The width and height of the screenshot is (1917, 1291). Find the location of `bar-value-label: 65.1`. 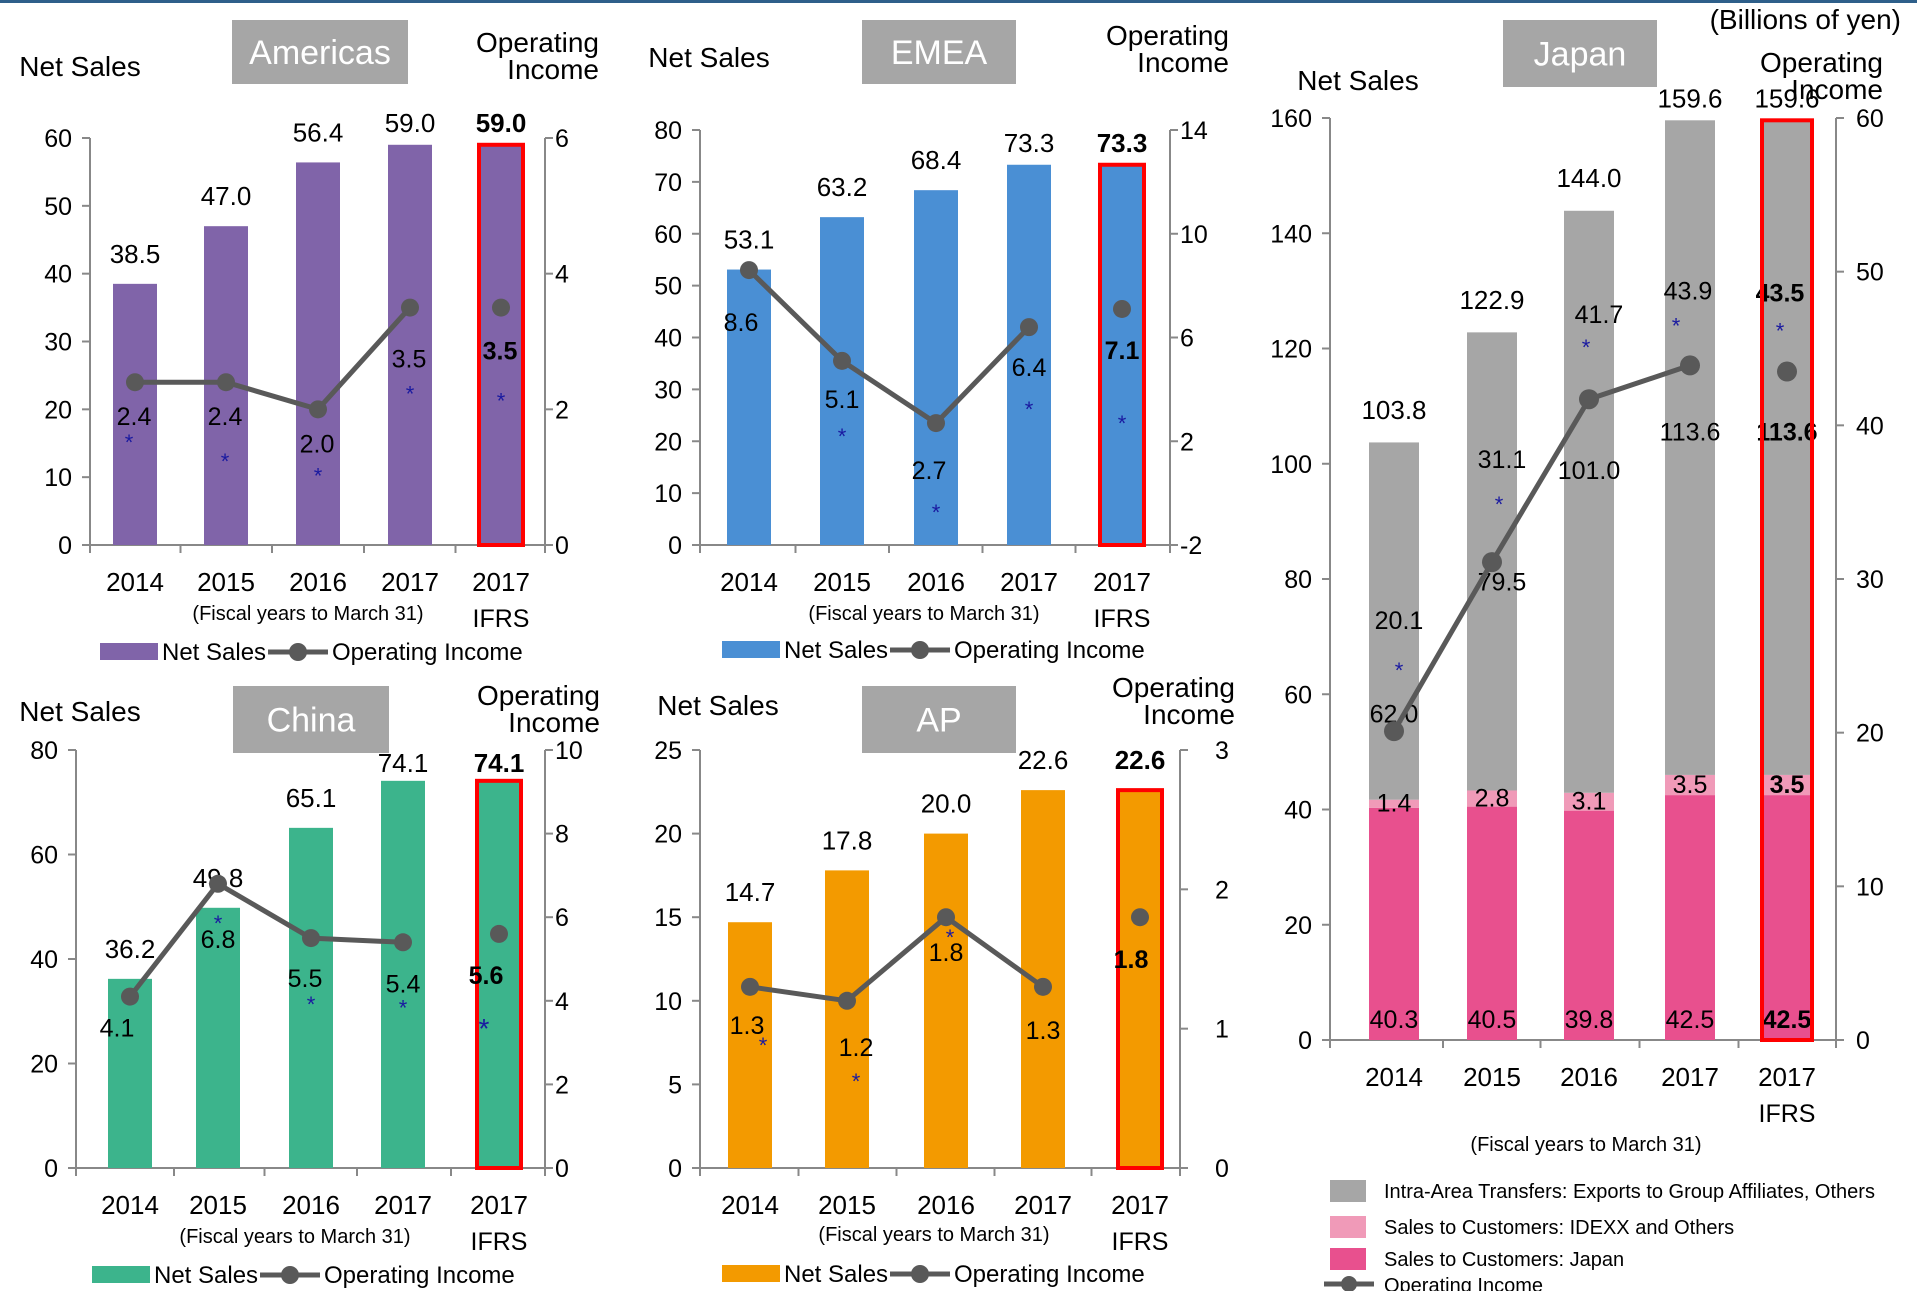

bar-value-label: 65.1 is located at coordinates (311, 798).